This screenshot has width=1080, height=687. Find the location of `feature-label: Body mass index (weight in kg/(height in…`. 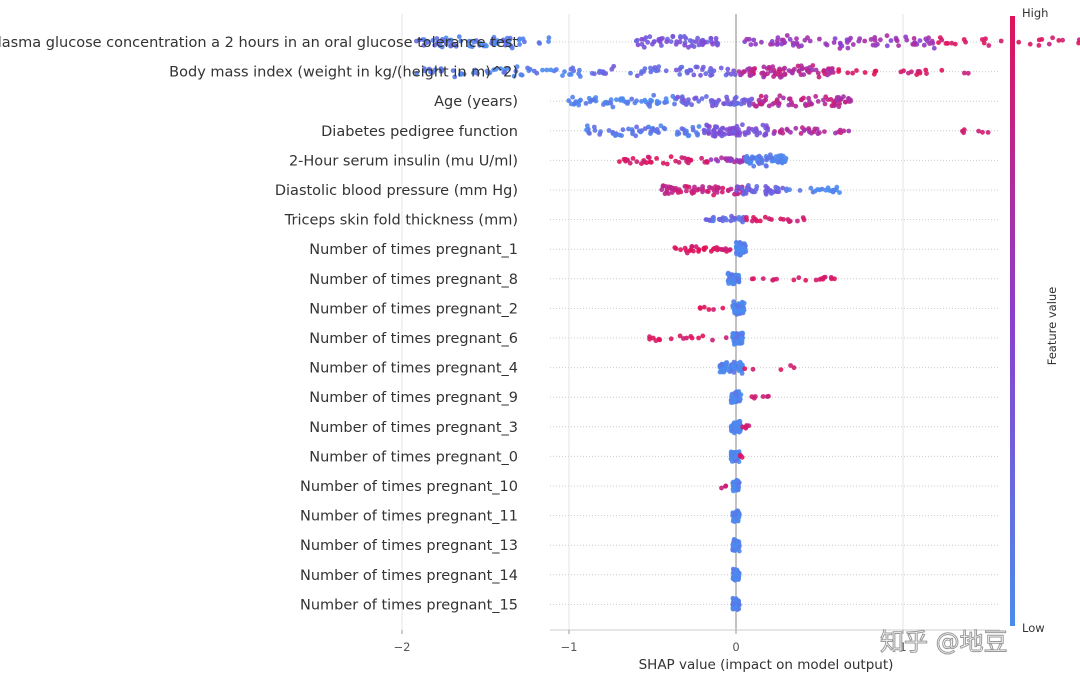

feature-label: Body mass index (weight in kg/(height in… is located at coordinates (343, 73).